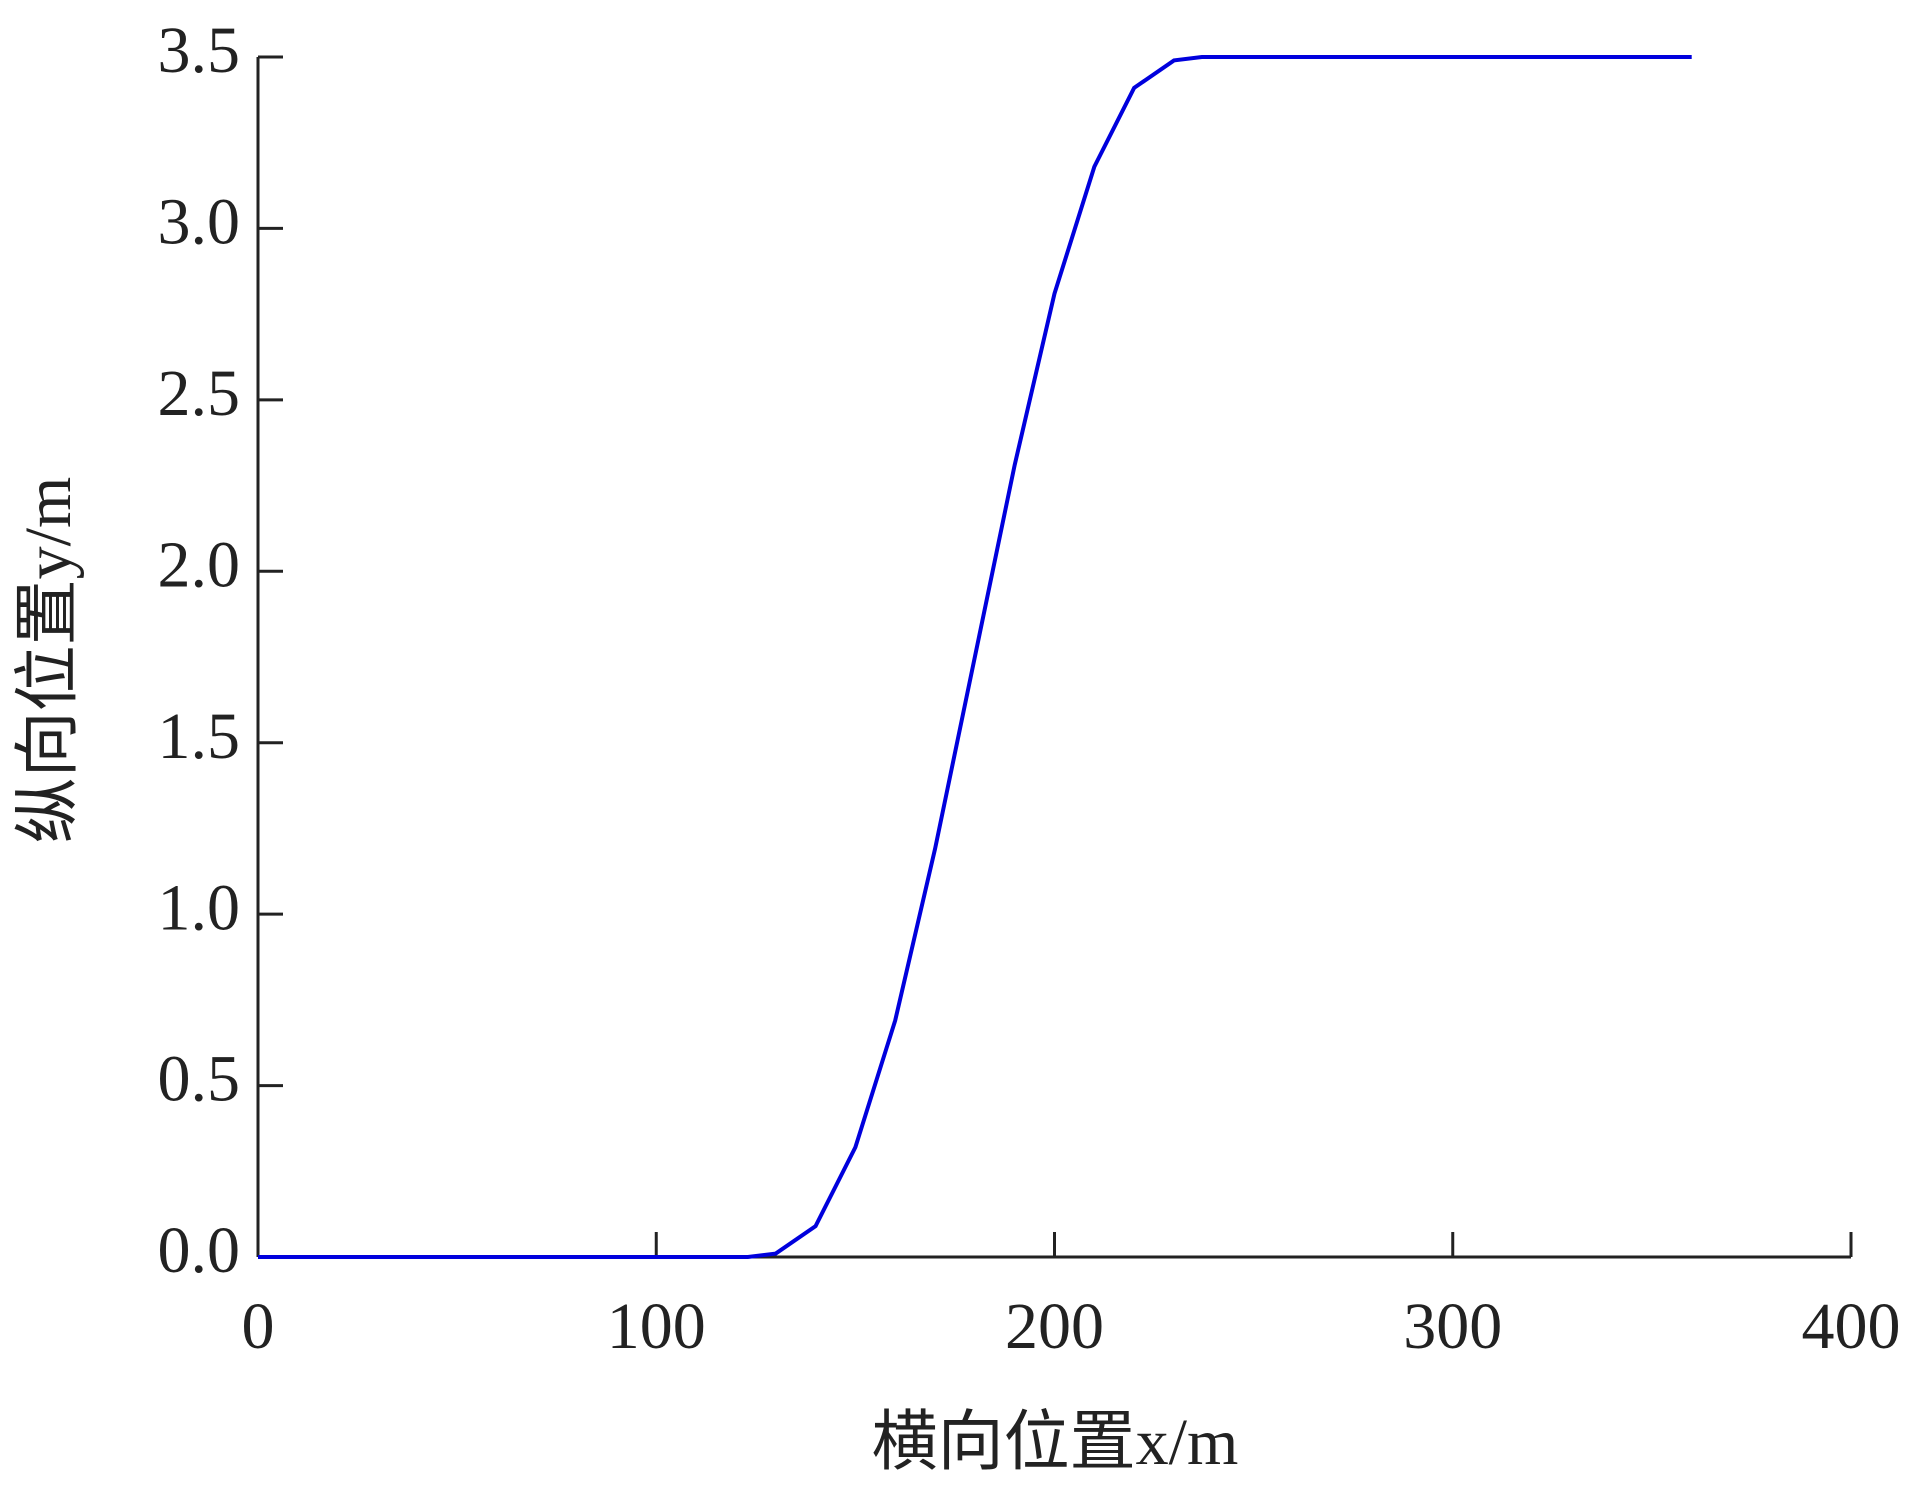  I want to click on y-tick-label: 3.0, so click(199, 222).